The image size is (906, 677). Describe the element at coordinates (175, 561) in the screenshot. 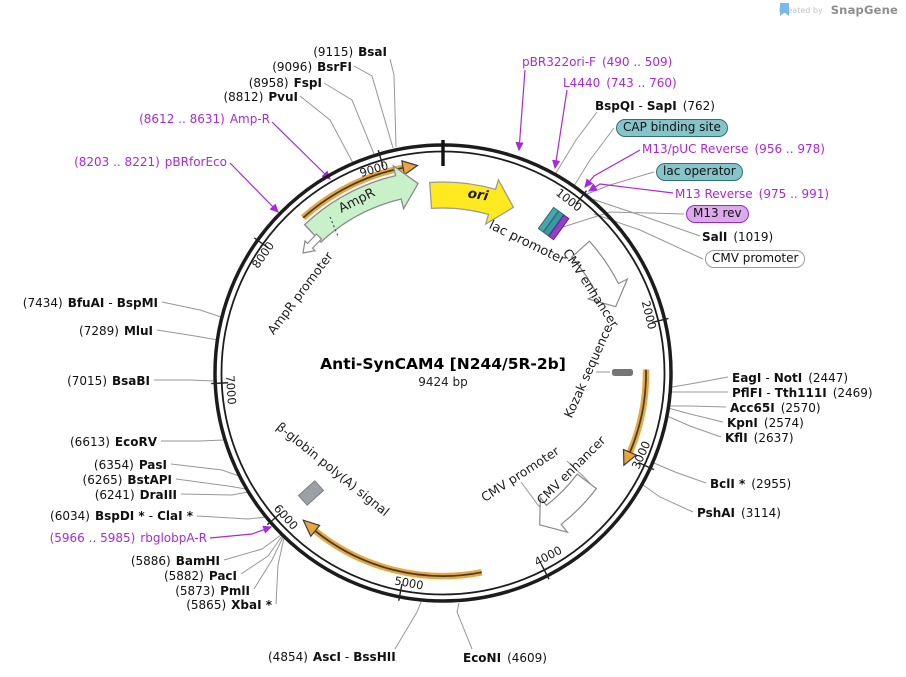

I see `enzyme-label-bamhi: (5886) BamHI` at that location.